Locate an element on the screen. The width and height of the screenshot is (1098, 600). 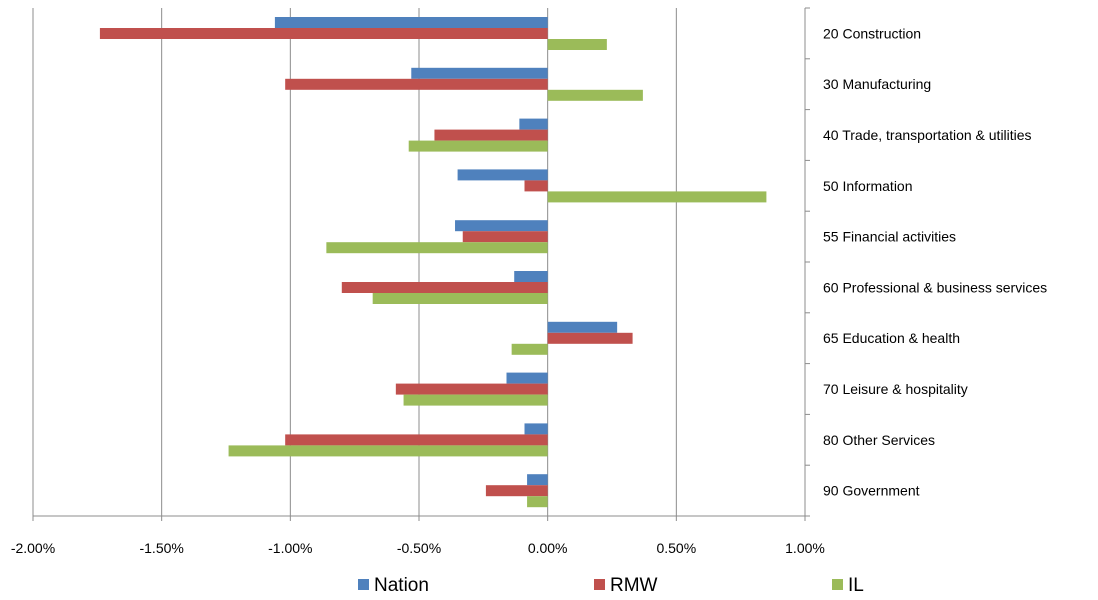
x-tick-label: -0.50% is located at coordinates (419, 548).